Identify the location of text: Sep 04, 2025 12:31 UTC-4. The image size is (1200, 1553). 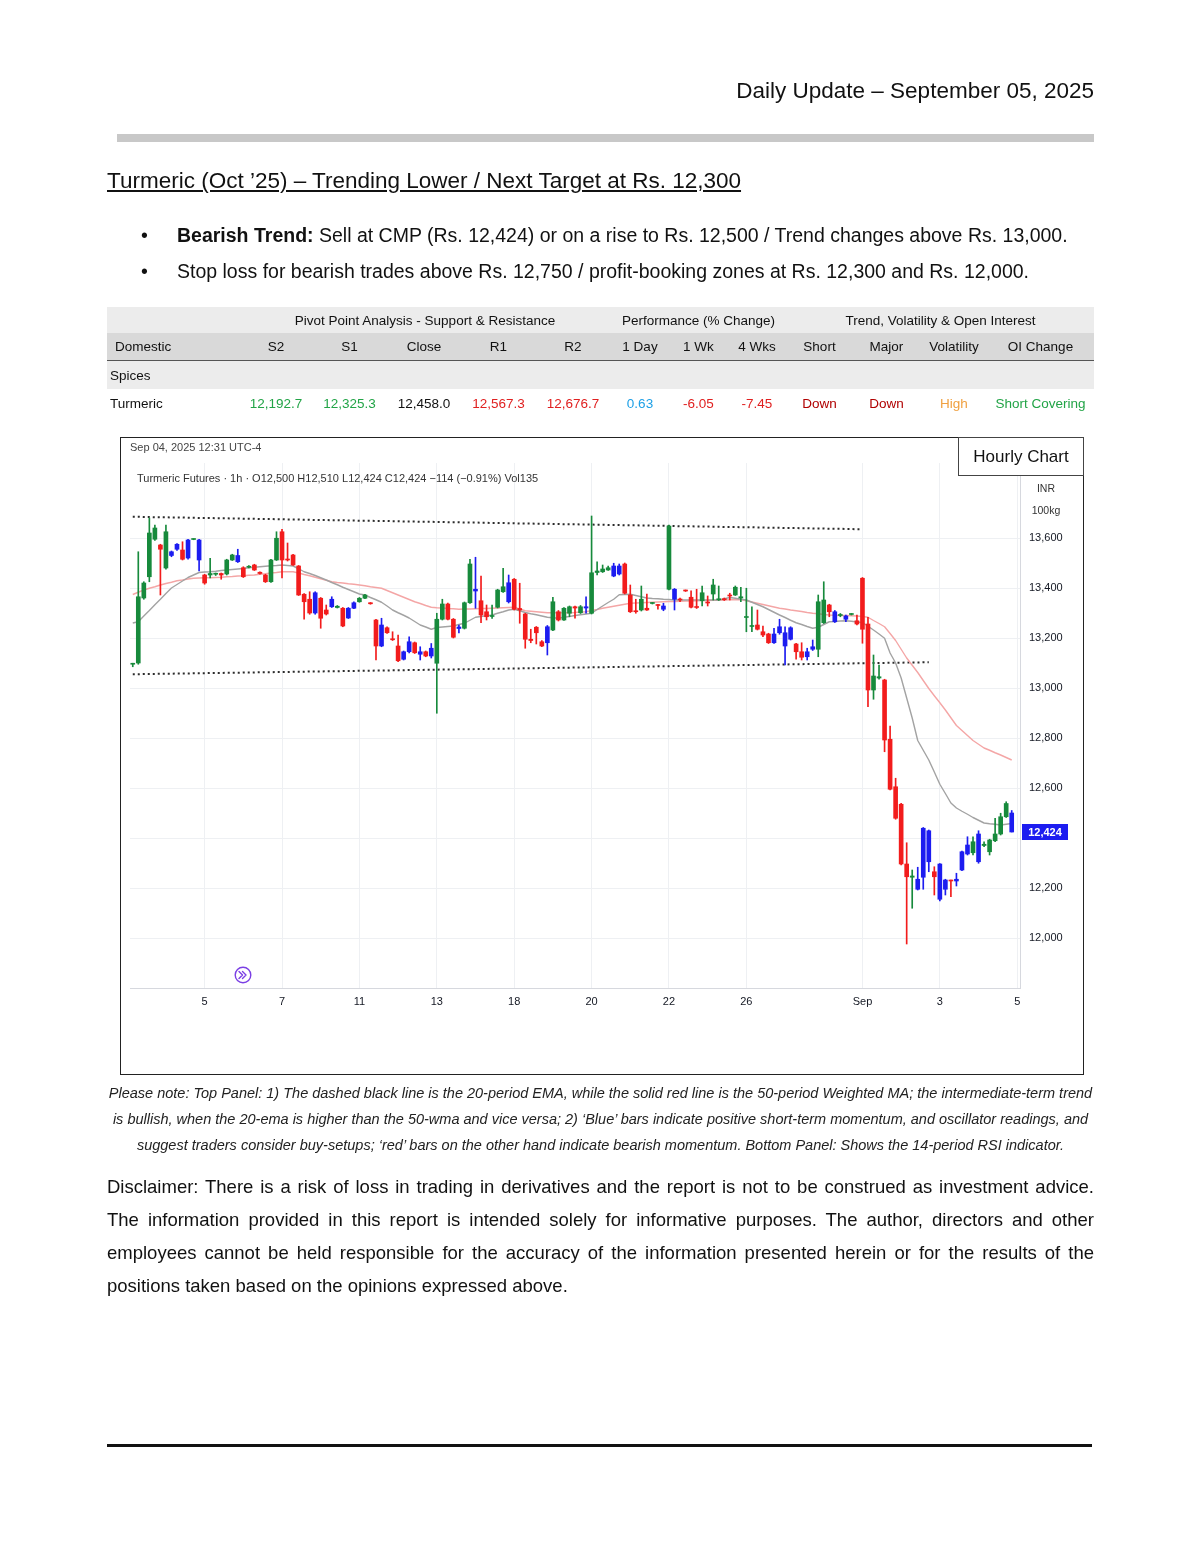
(196, 447).